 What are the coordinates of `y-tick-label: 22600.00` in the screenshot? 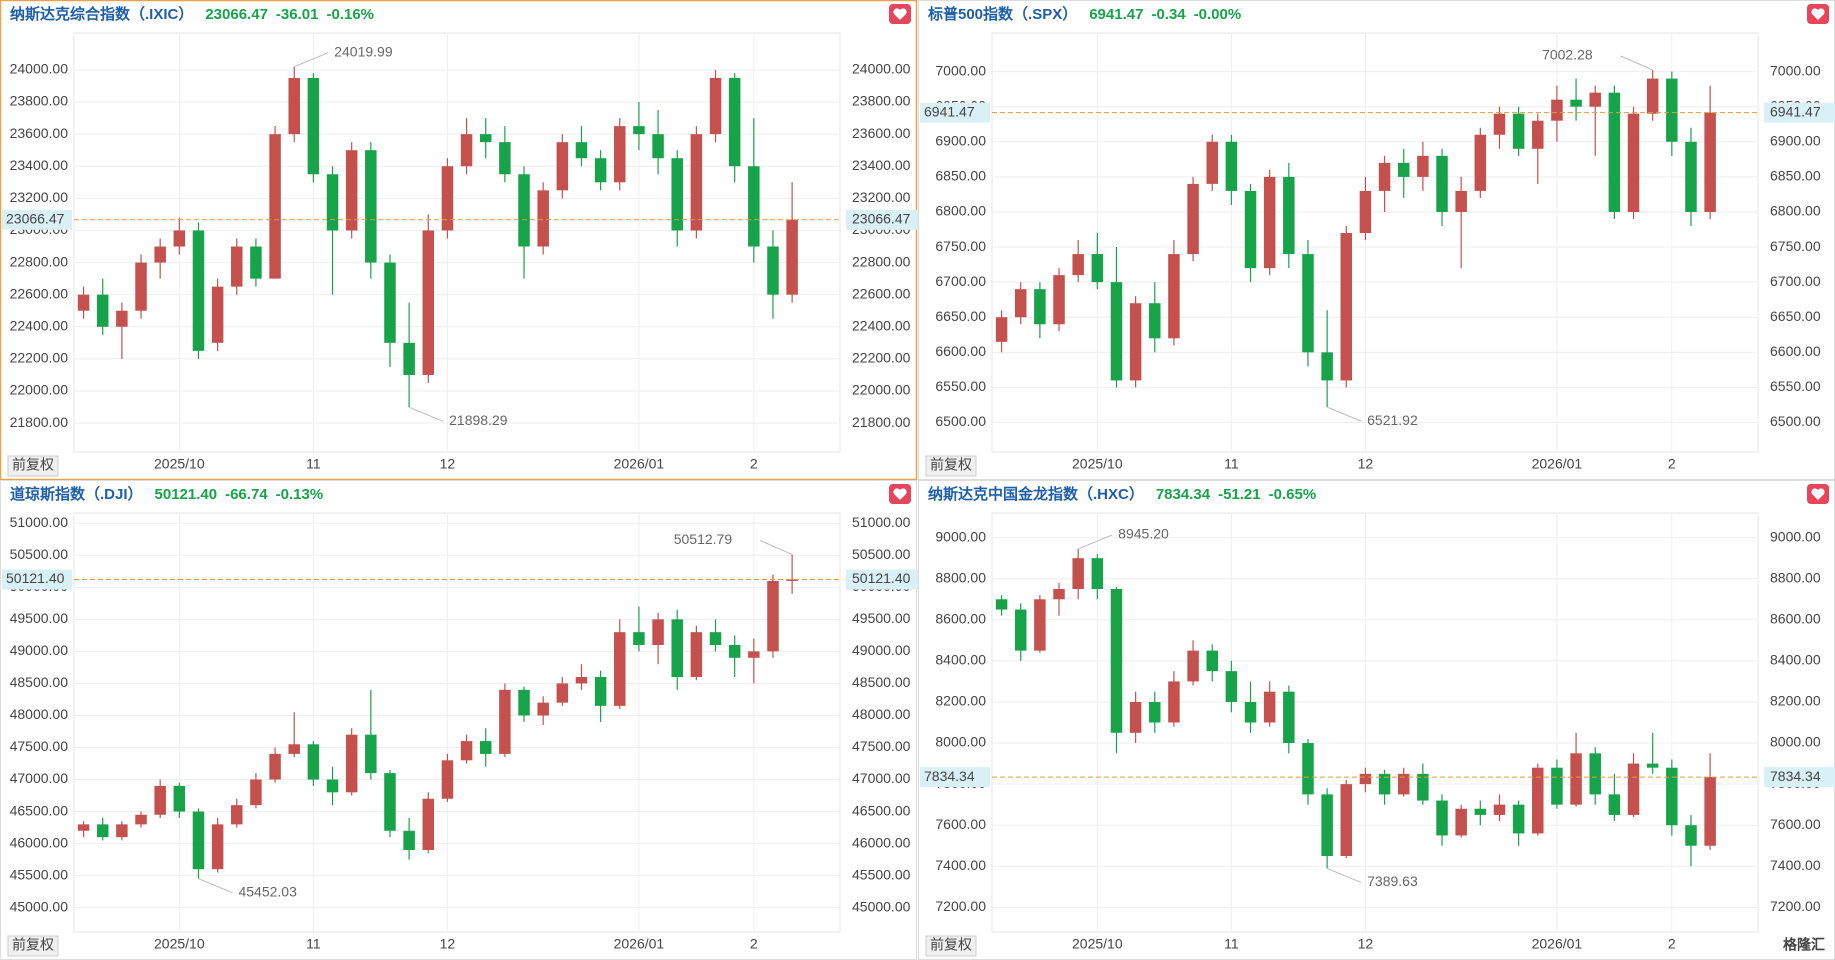 It's located at (39, 293).